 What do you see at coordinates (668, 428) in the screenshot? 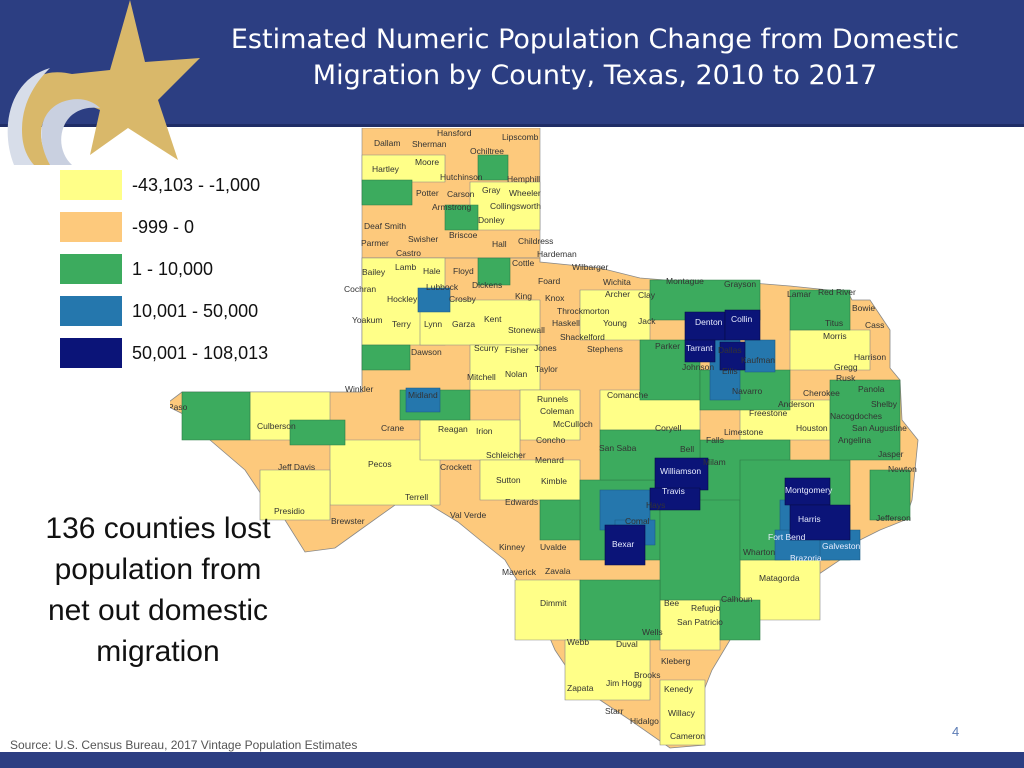
I see `county-label: Coryell` at bounding box center [668, 428].